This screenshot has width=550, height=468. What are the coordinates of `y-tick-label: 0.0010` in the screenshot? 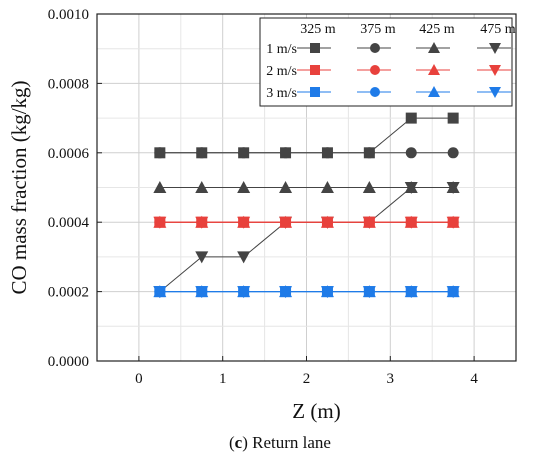 It's located at (68, 15).